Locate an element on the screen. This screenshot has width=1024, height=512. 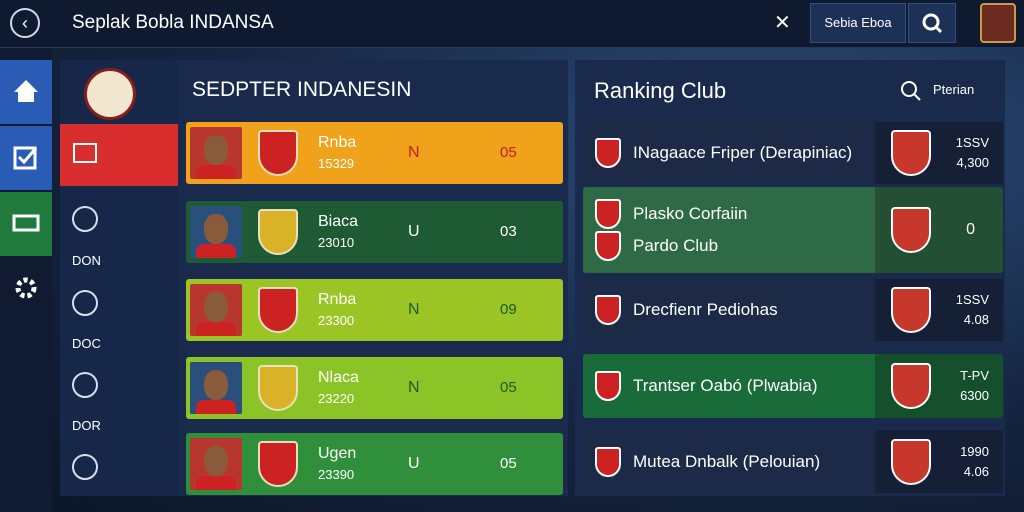
active-item is located at coordinates (119, 155).